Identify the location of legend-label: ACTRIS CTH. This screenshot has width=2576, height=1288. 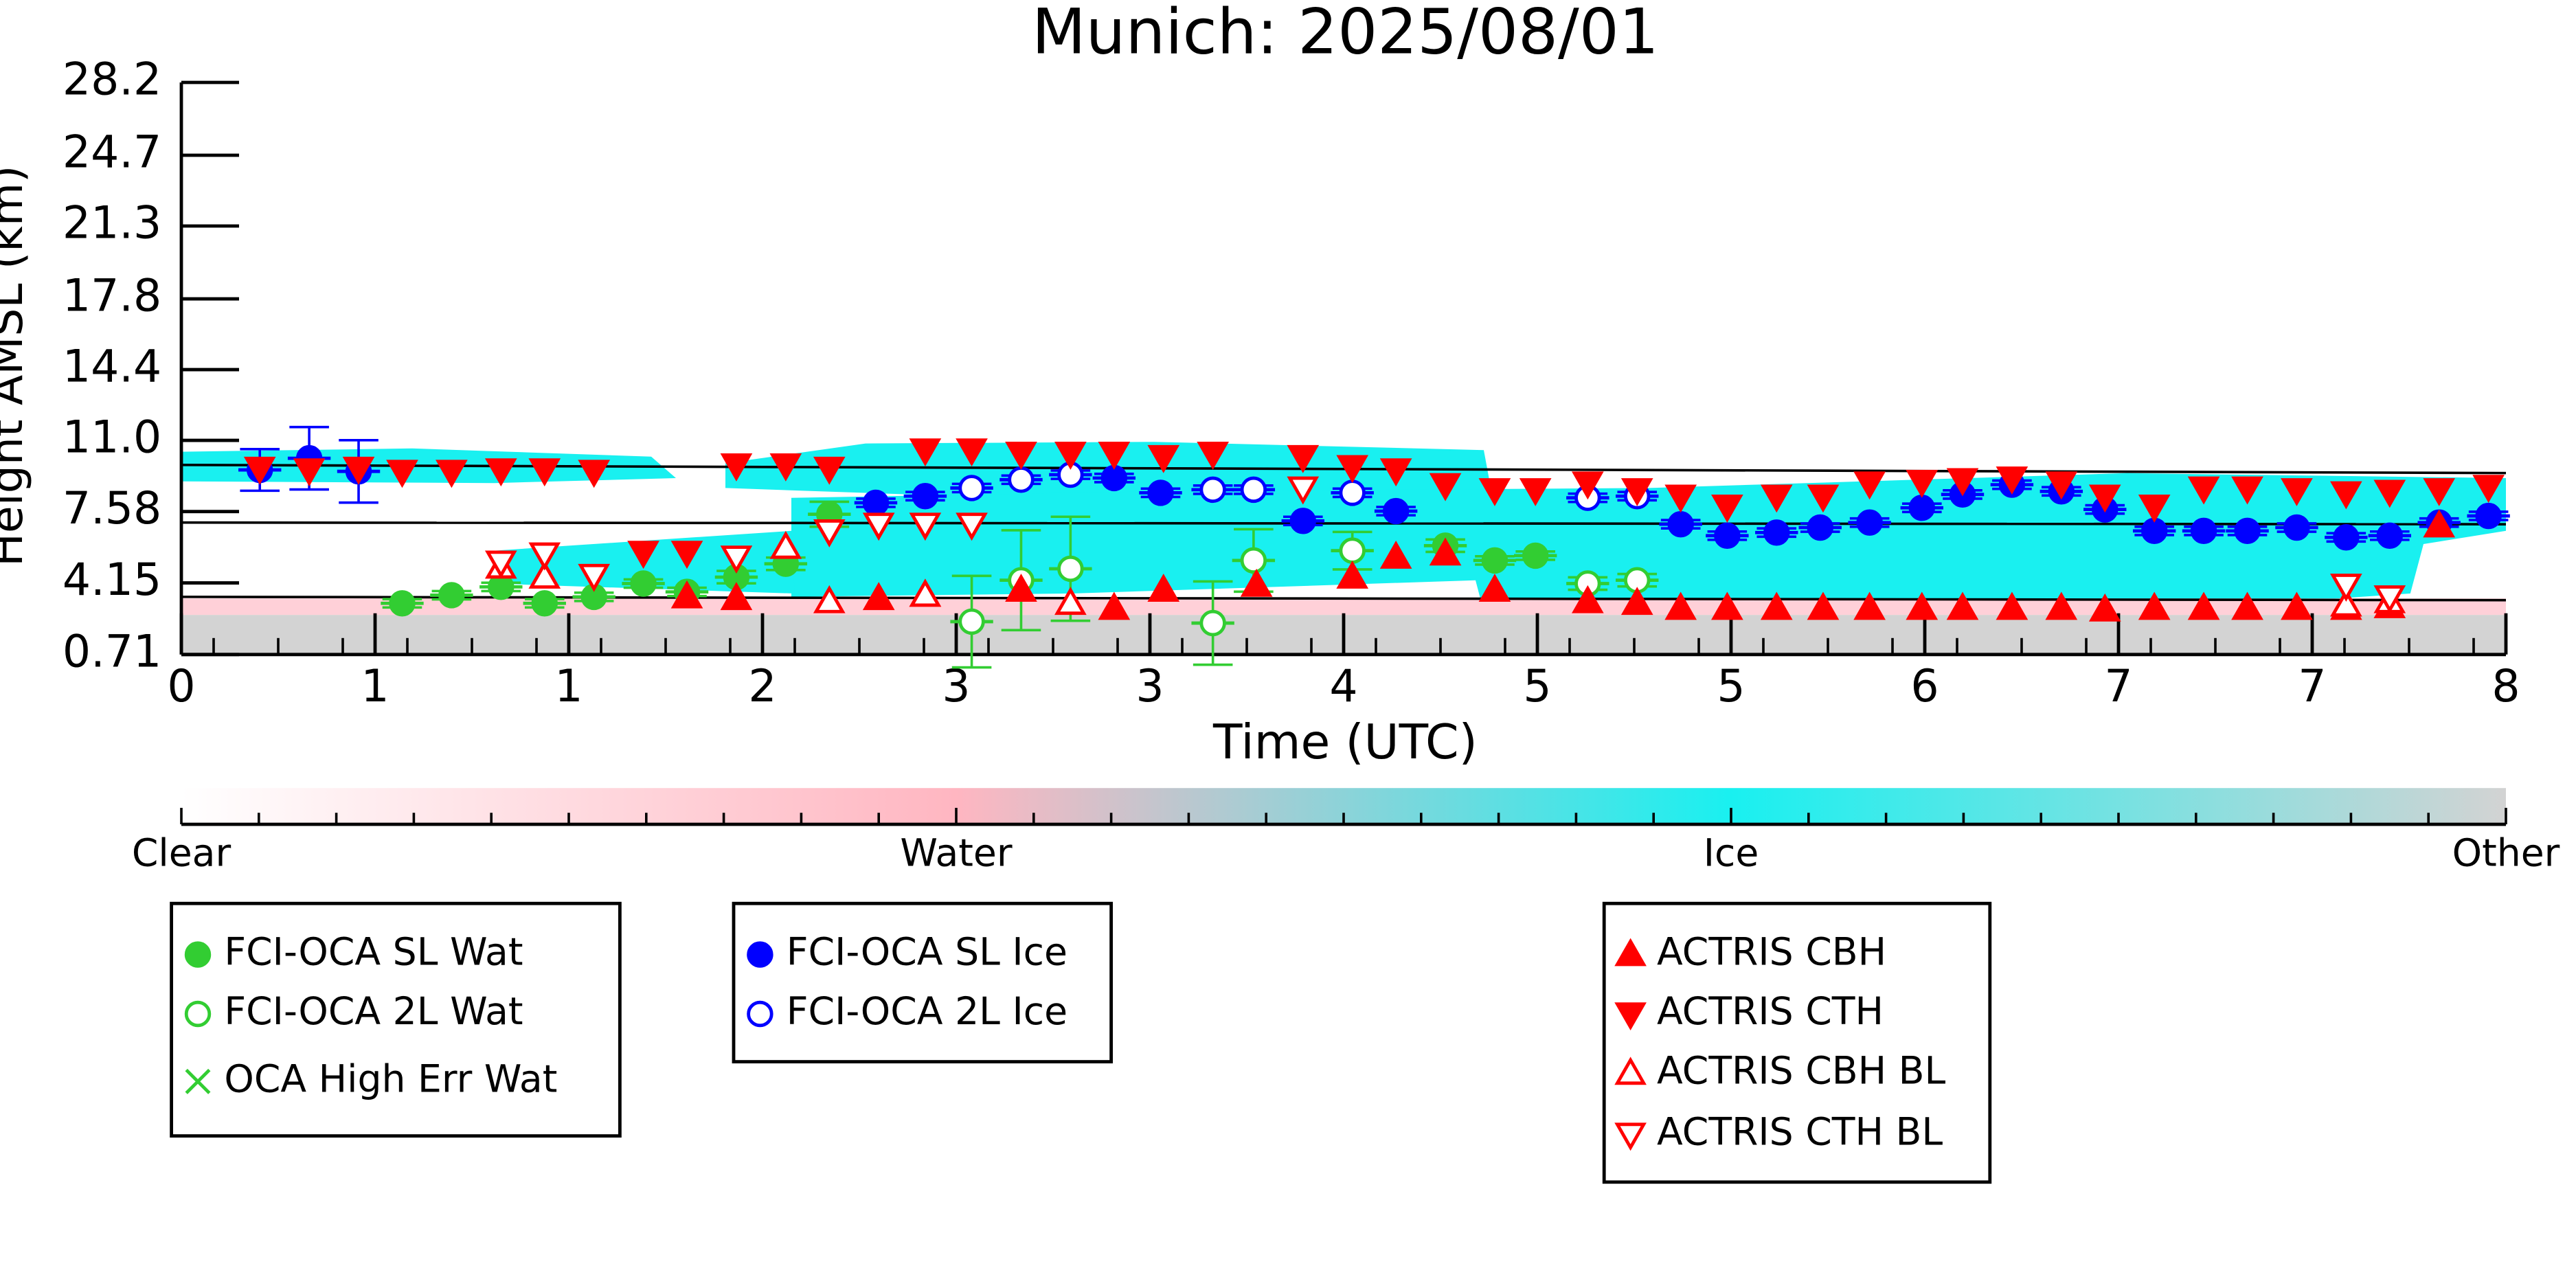
(1770, 1012).